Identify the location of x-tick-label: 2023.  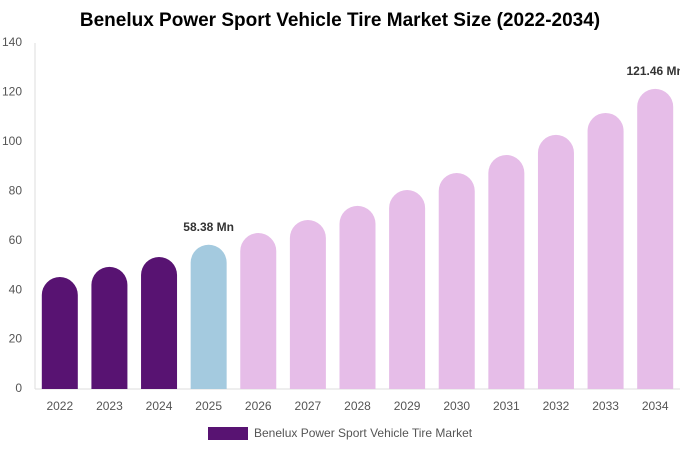
(109, 406).